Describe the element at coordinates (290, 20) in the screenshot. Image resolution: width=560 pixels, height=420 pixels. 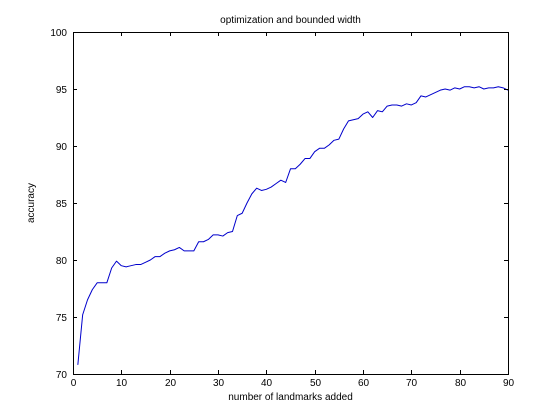
I see `chart-title: optimization and bounded width` at that location.